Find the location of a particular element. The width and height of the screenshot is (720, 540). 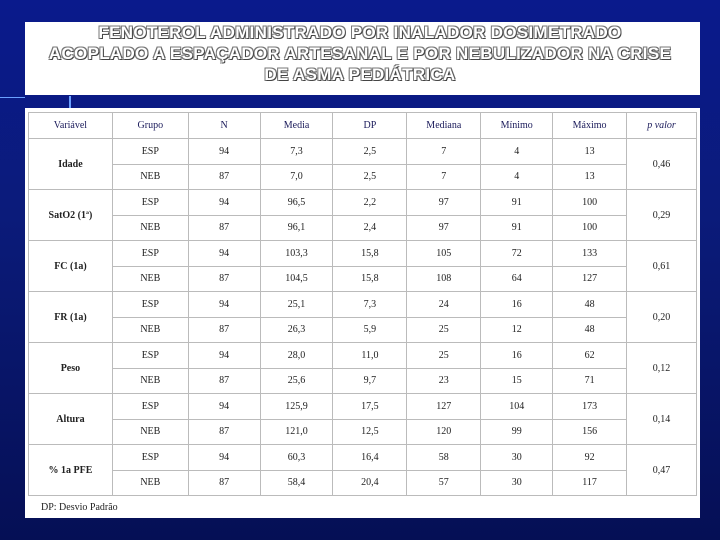

table-cell: 28,0 is located at coordinates (296, 355).